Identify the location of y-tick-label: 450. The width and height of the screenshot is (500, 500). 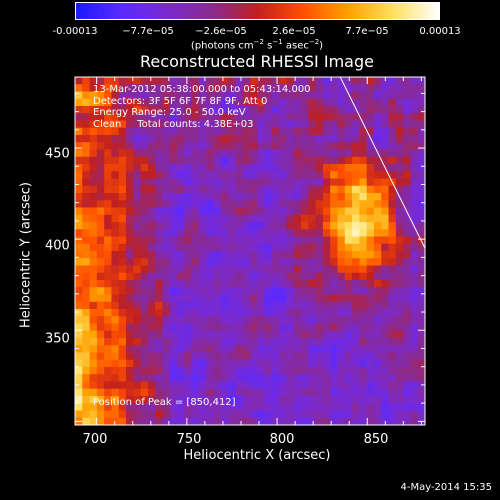
(57, 154).